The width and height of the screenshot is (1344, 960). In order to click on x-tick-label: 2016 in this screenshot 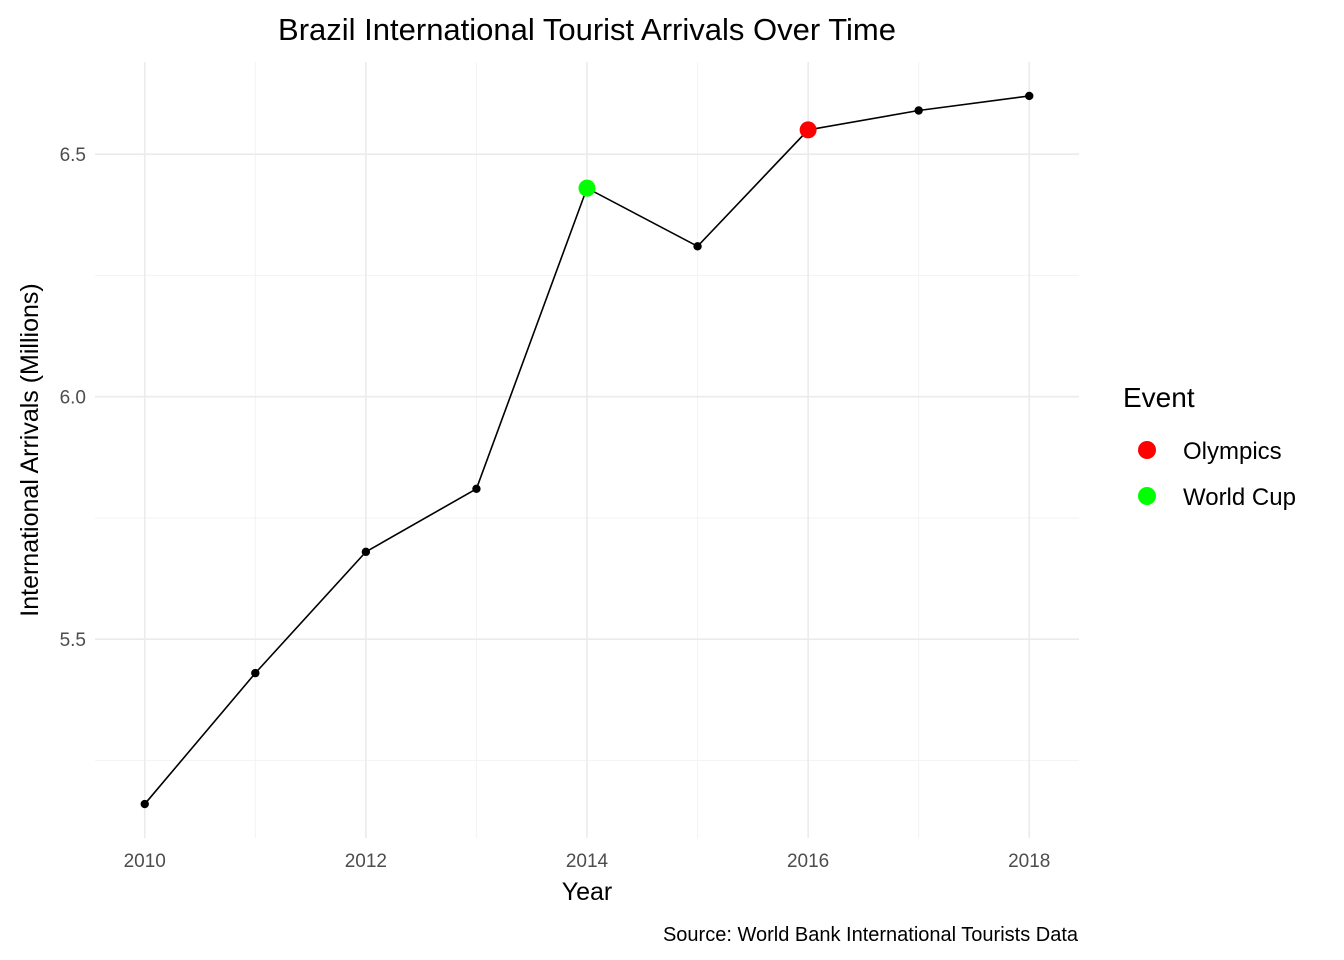, I will do `click(808, 861)`.